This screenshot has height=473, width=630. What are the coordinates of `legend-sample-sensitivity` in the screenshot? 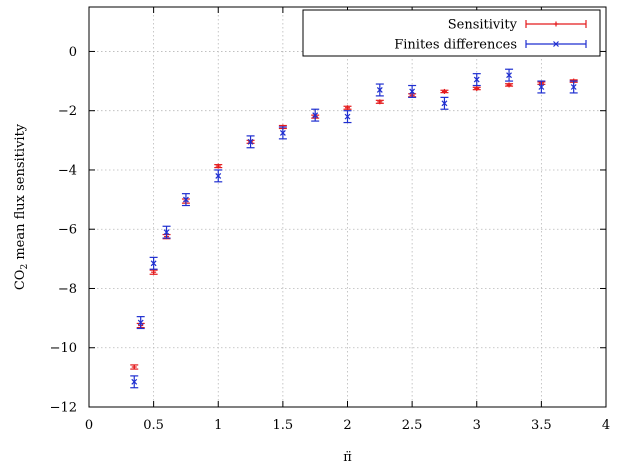 It's located at (556, 24).